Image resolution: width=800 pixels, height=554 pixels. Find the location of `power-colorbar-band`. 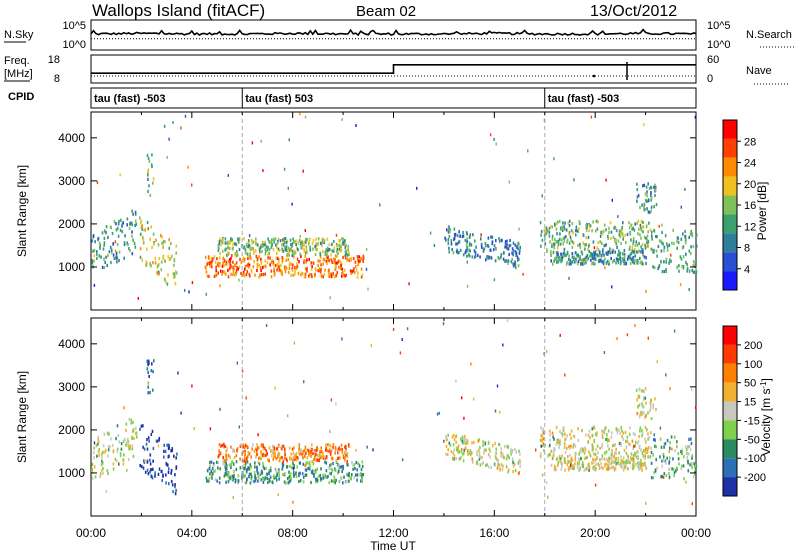

power-colorbar-band is located at coordinates (730, 224).